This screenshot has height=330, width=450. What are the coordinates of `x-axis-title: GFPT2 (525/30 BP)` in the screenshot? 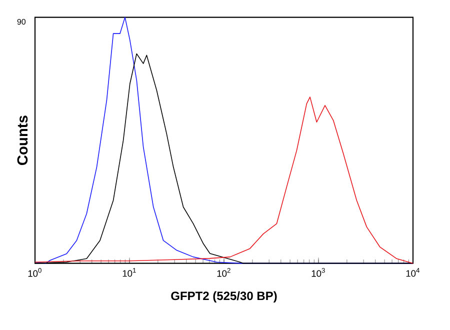 It's located at (224, 296).